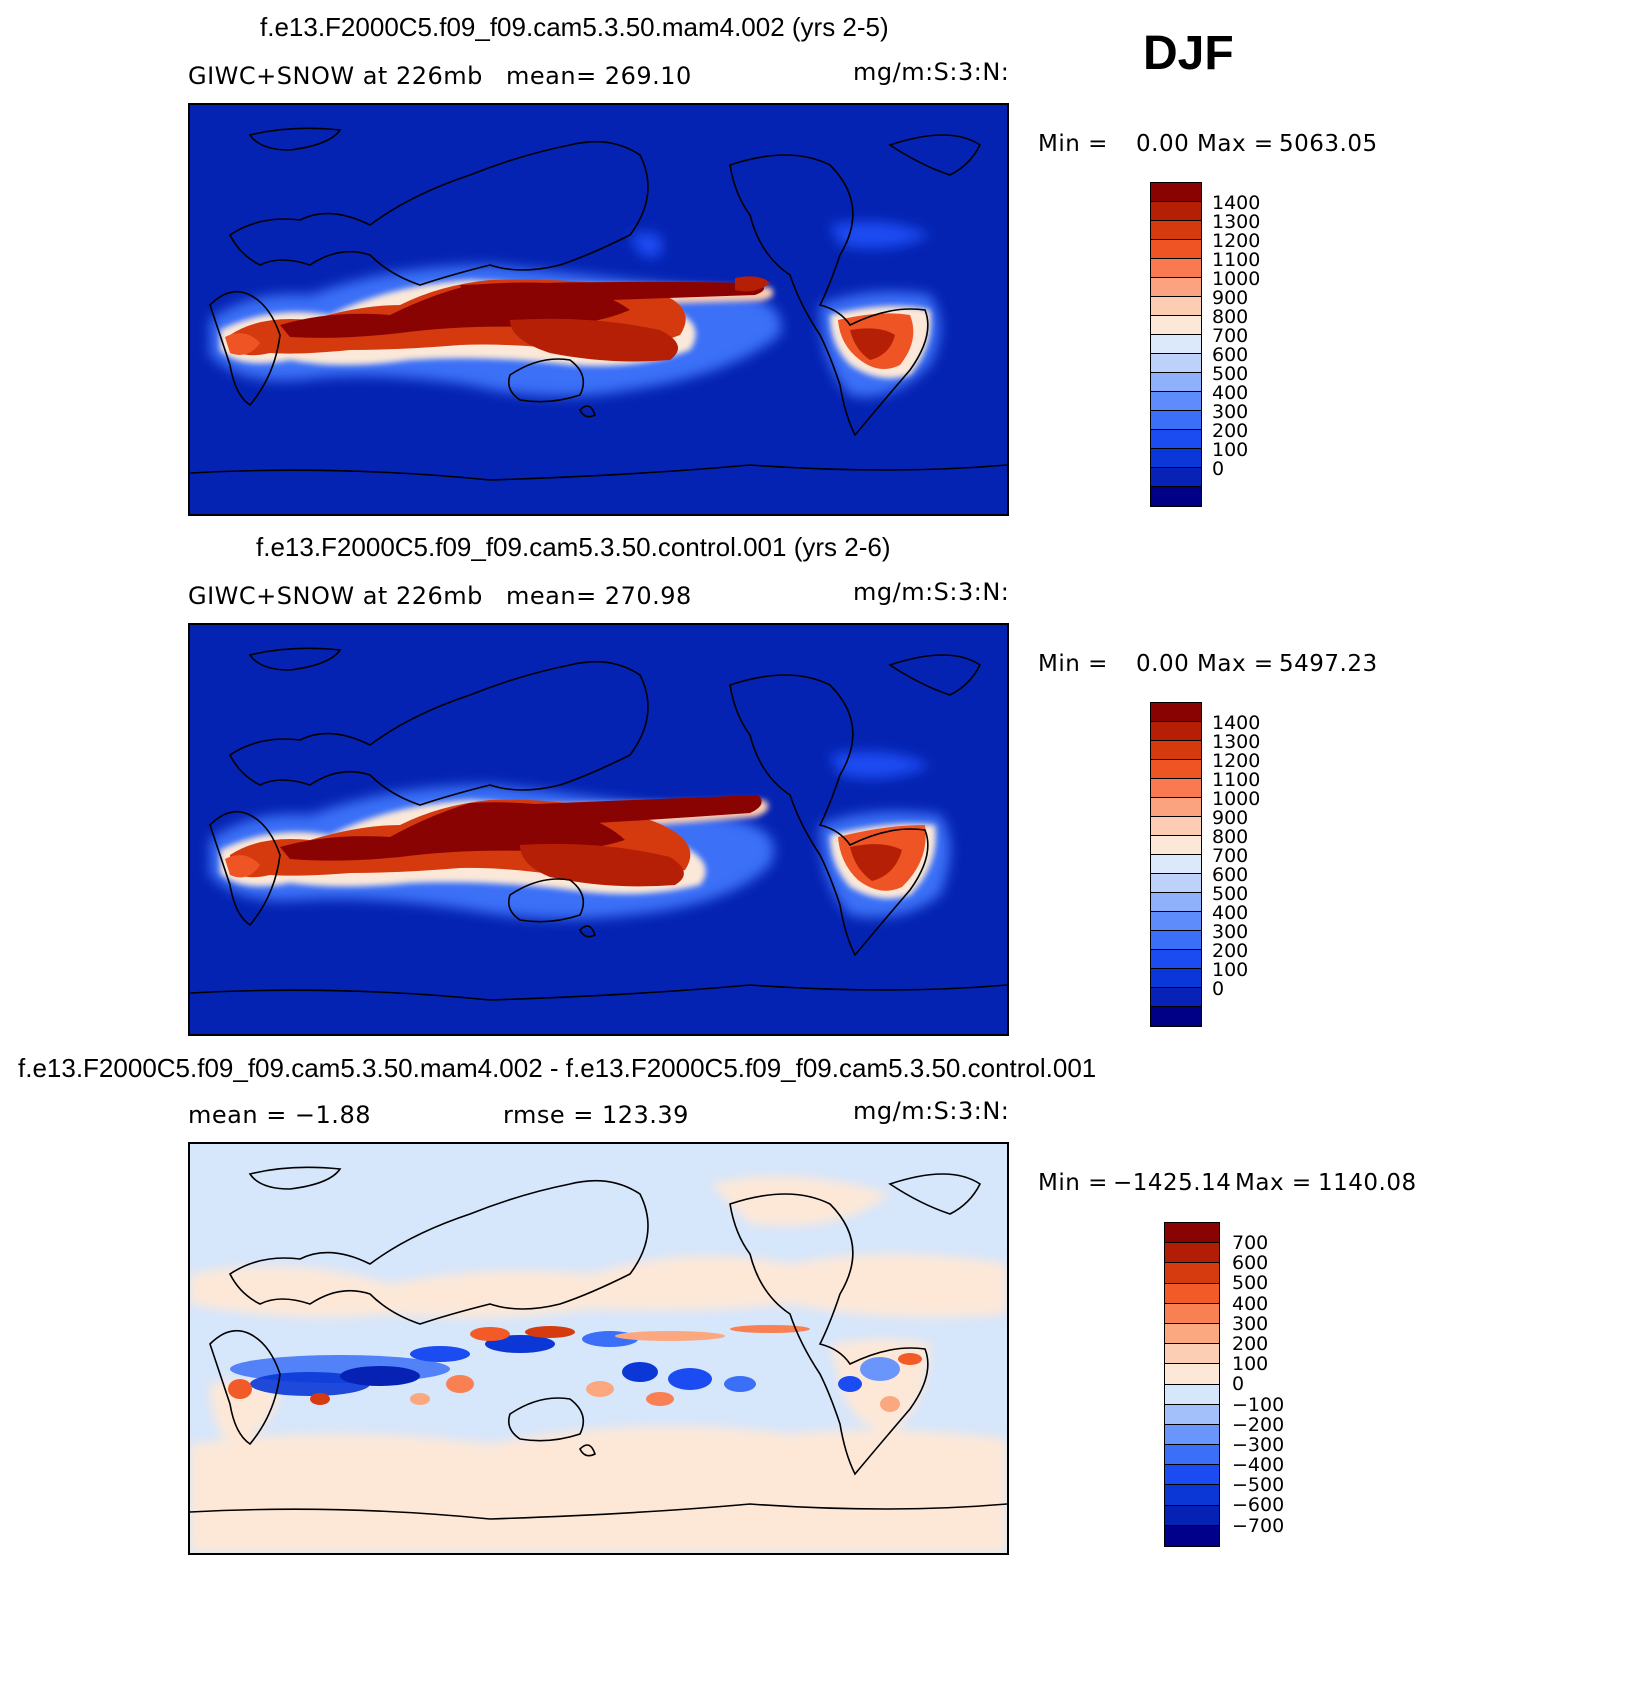 The width and height of the screenshot is (1627, 1685). I want to click on panel2-map-svg, so click(598, 829).